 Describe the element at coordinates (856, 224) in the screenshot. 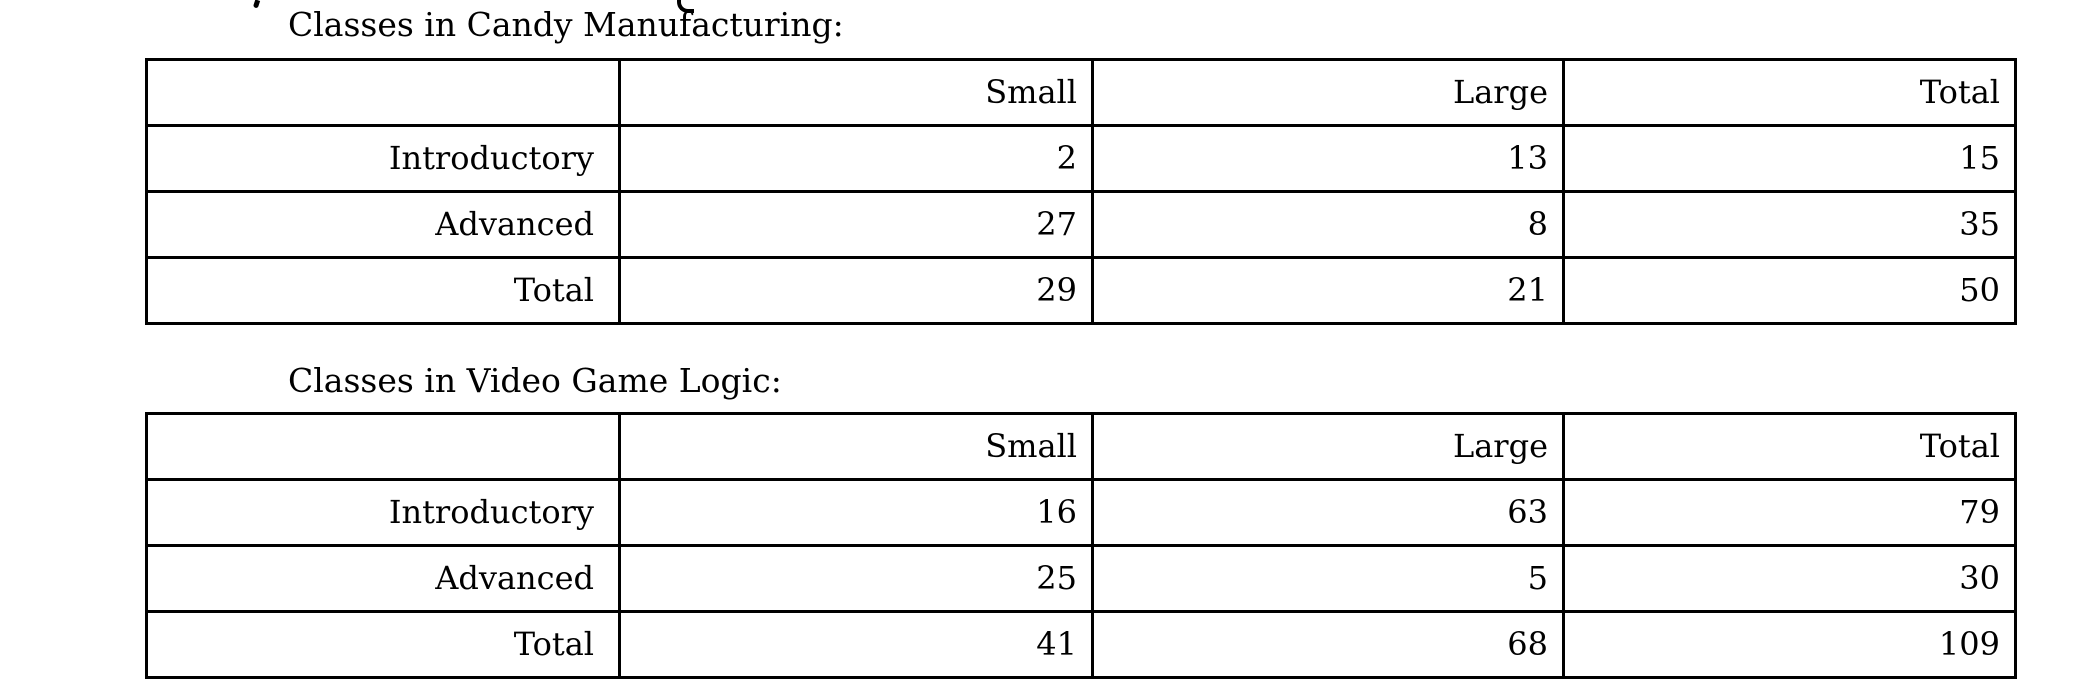

I see `cell-candy-advanced-small: 27` at that location.